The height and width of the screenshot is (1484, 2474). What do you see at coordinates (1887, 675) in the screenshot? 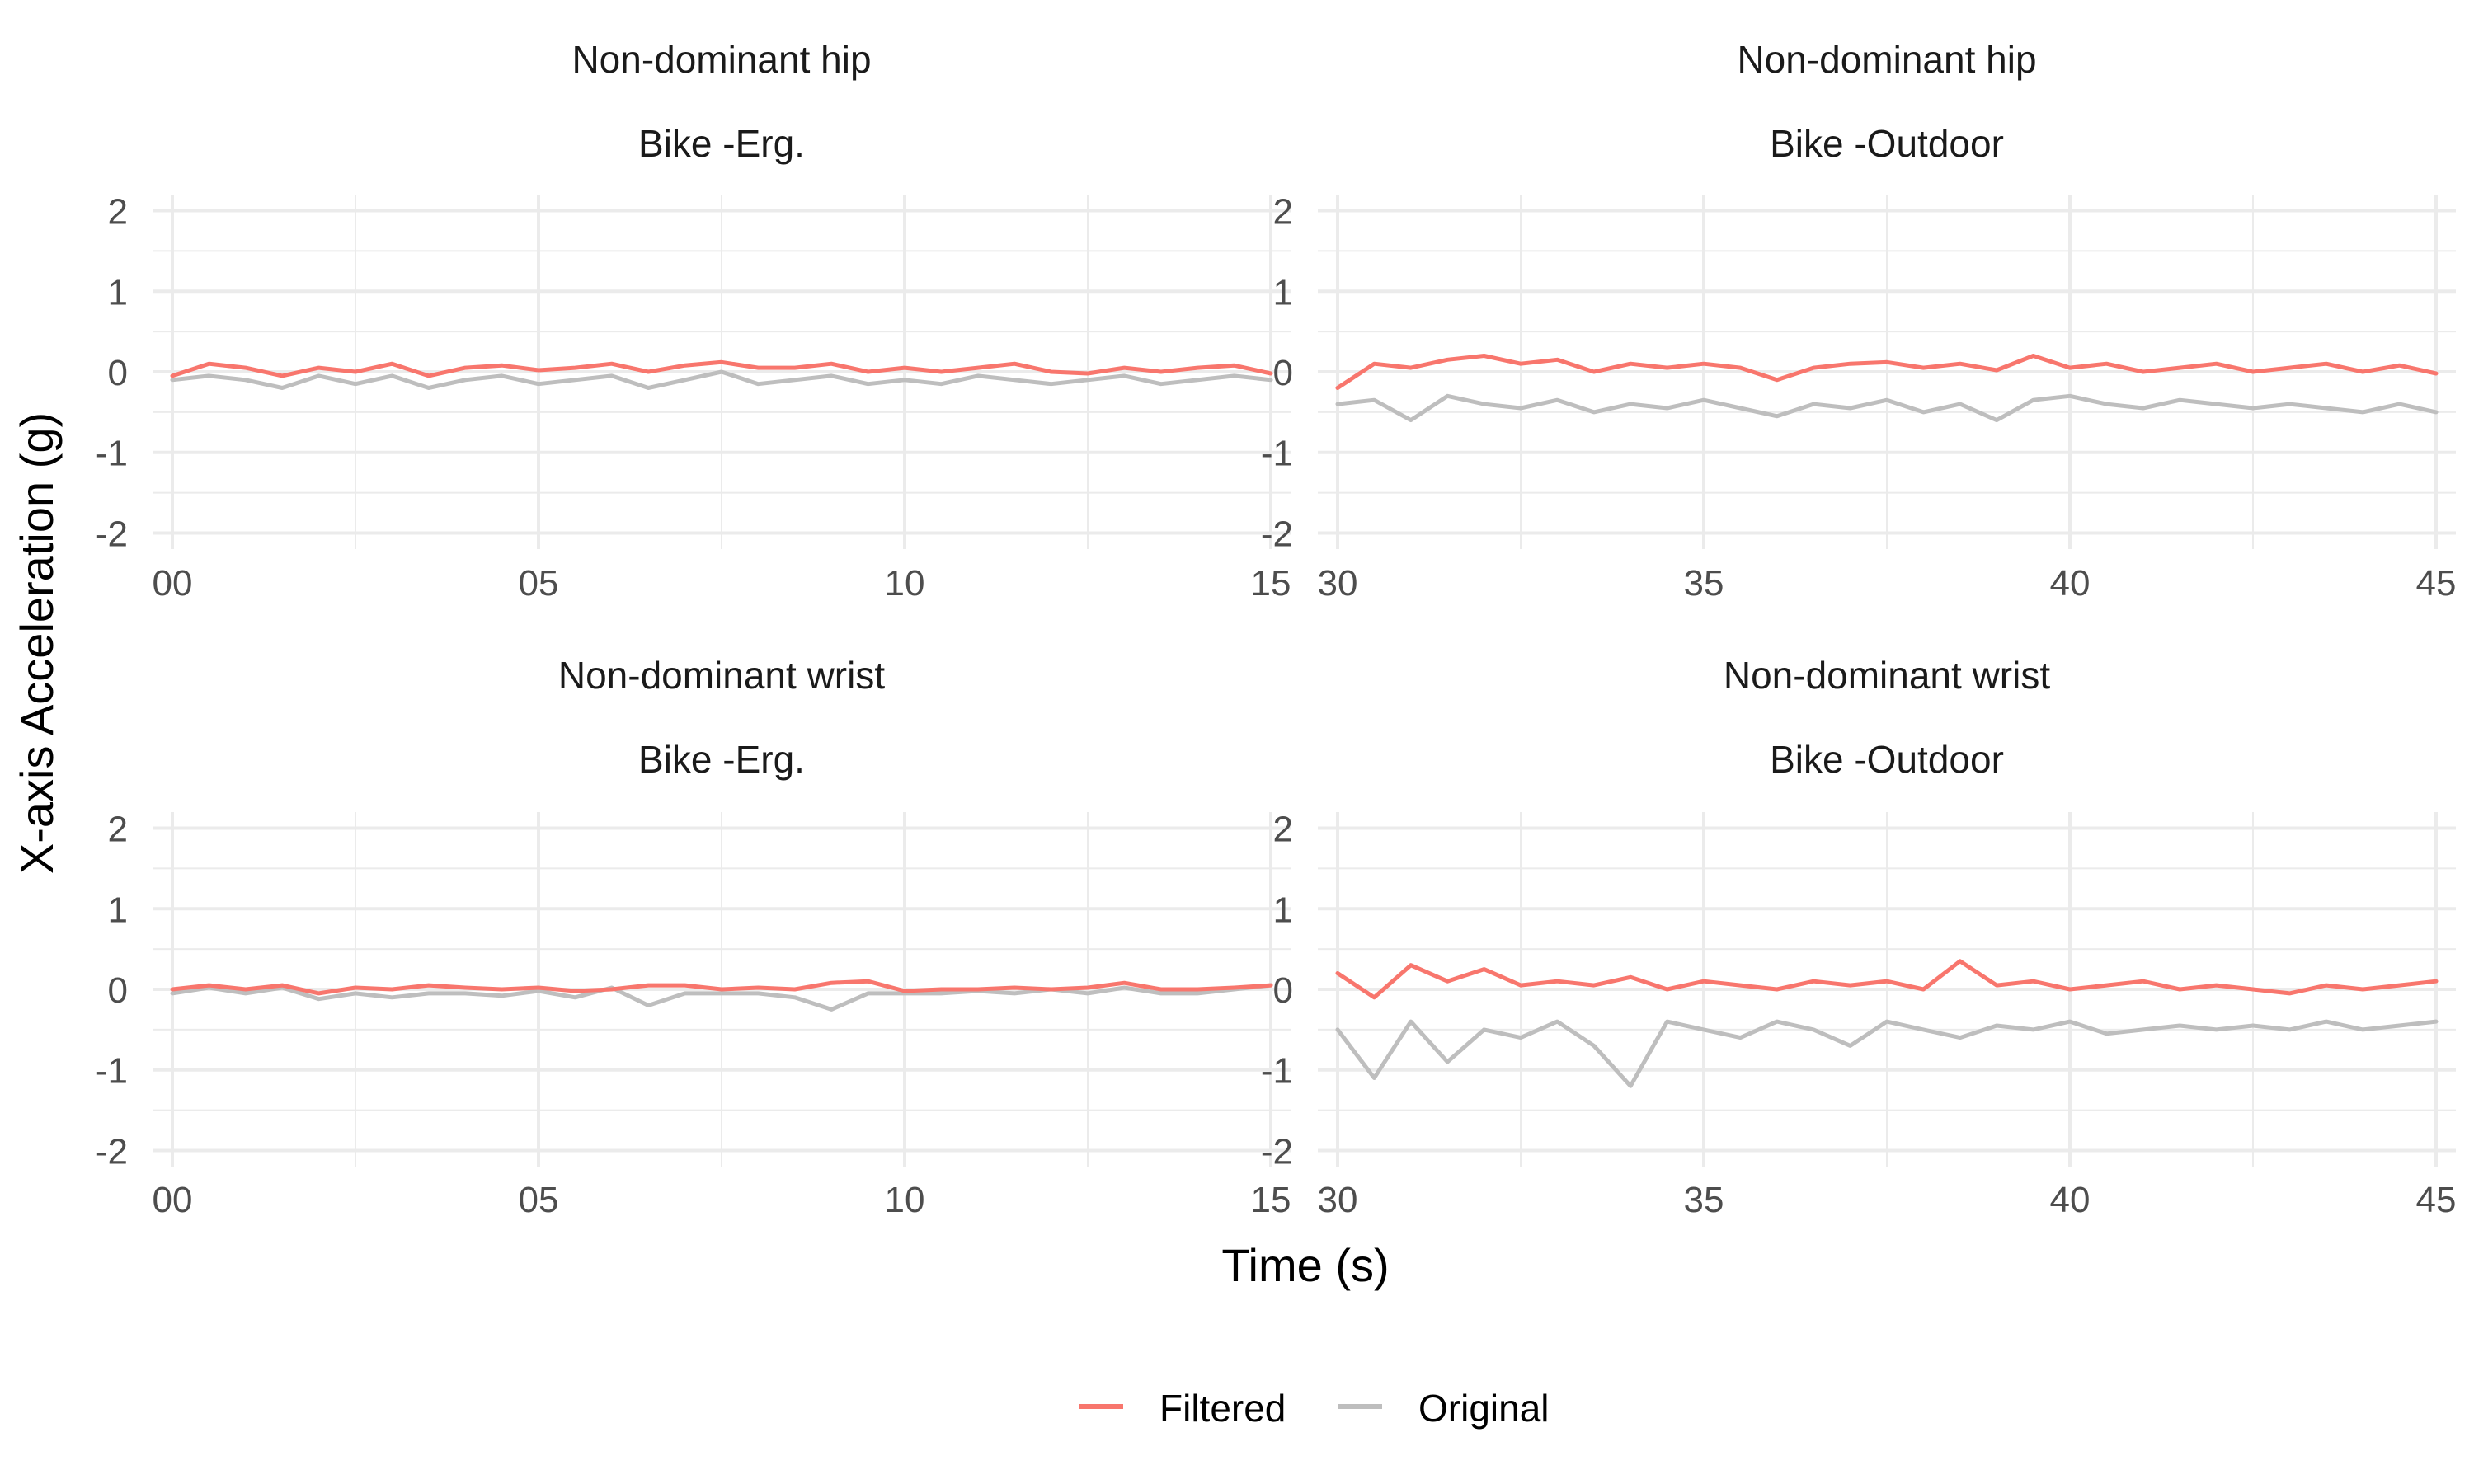
I see `panel-4-strip-top: Non-dominant wrist` at bounding box center [1887, 675].